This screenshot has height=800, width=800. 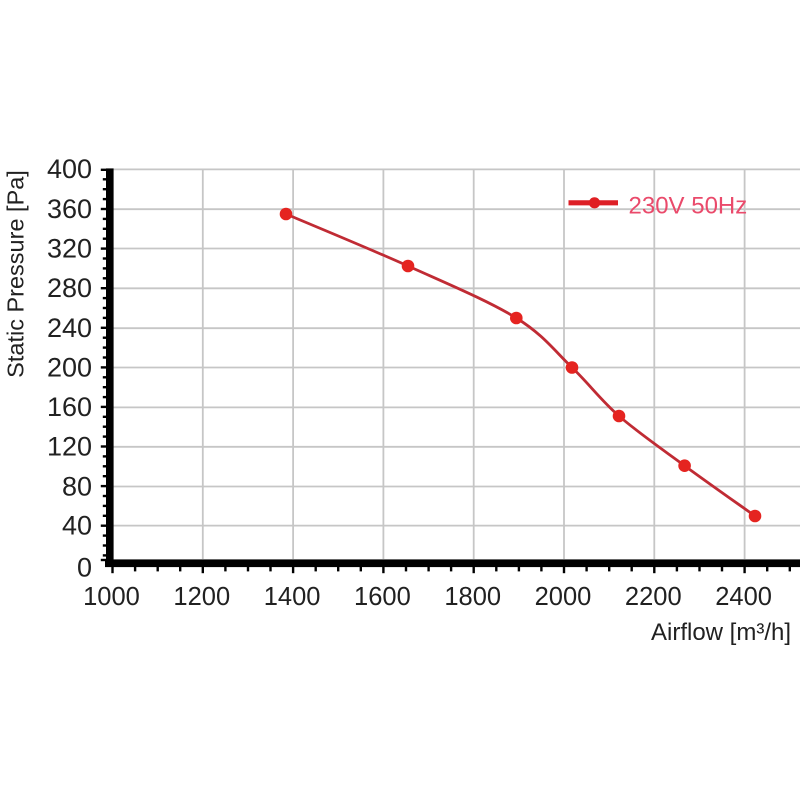 What do you see at coordinates (69, 328) in the screenshot?
I see `svg-text: 240` at bounding box center [69, 328].